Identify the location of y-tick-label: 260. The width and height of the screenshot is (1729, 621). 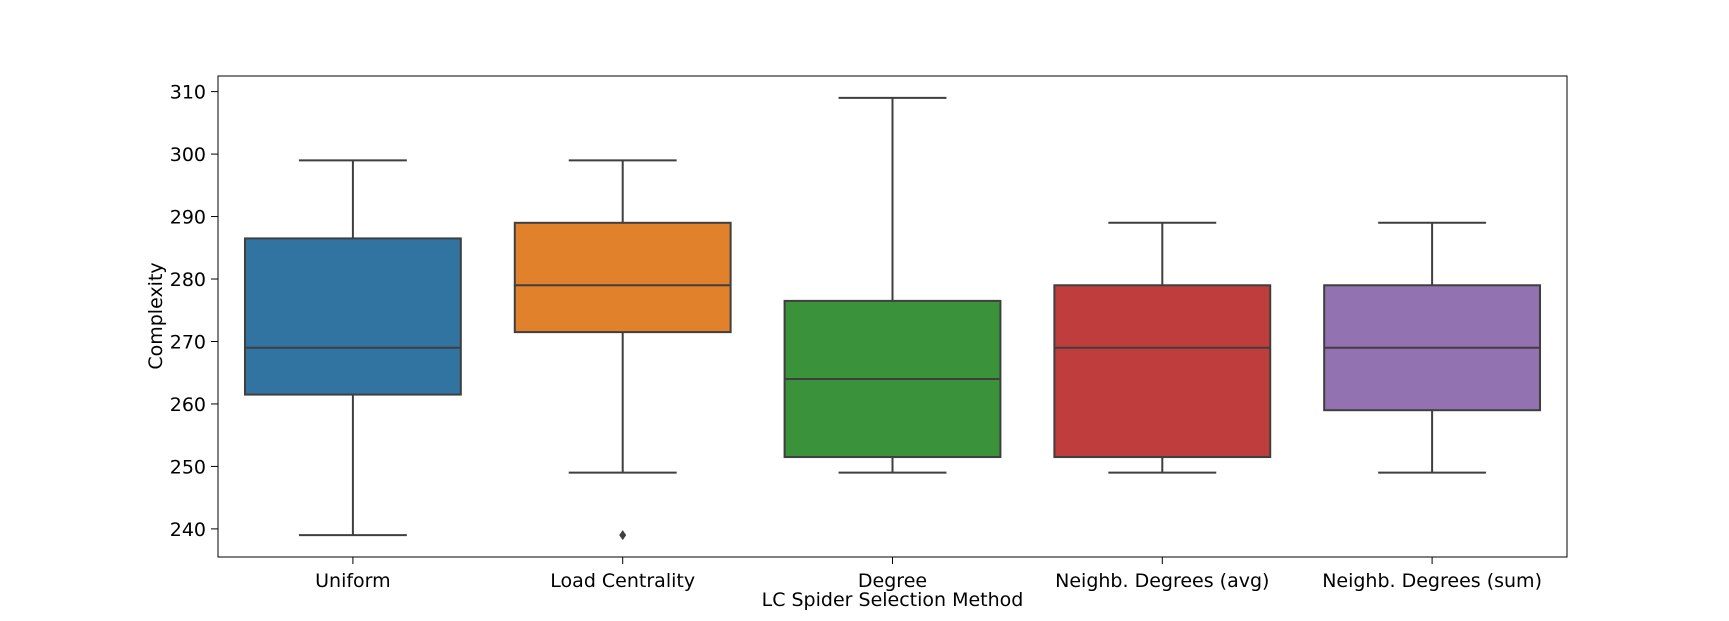
(188, 405).